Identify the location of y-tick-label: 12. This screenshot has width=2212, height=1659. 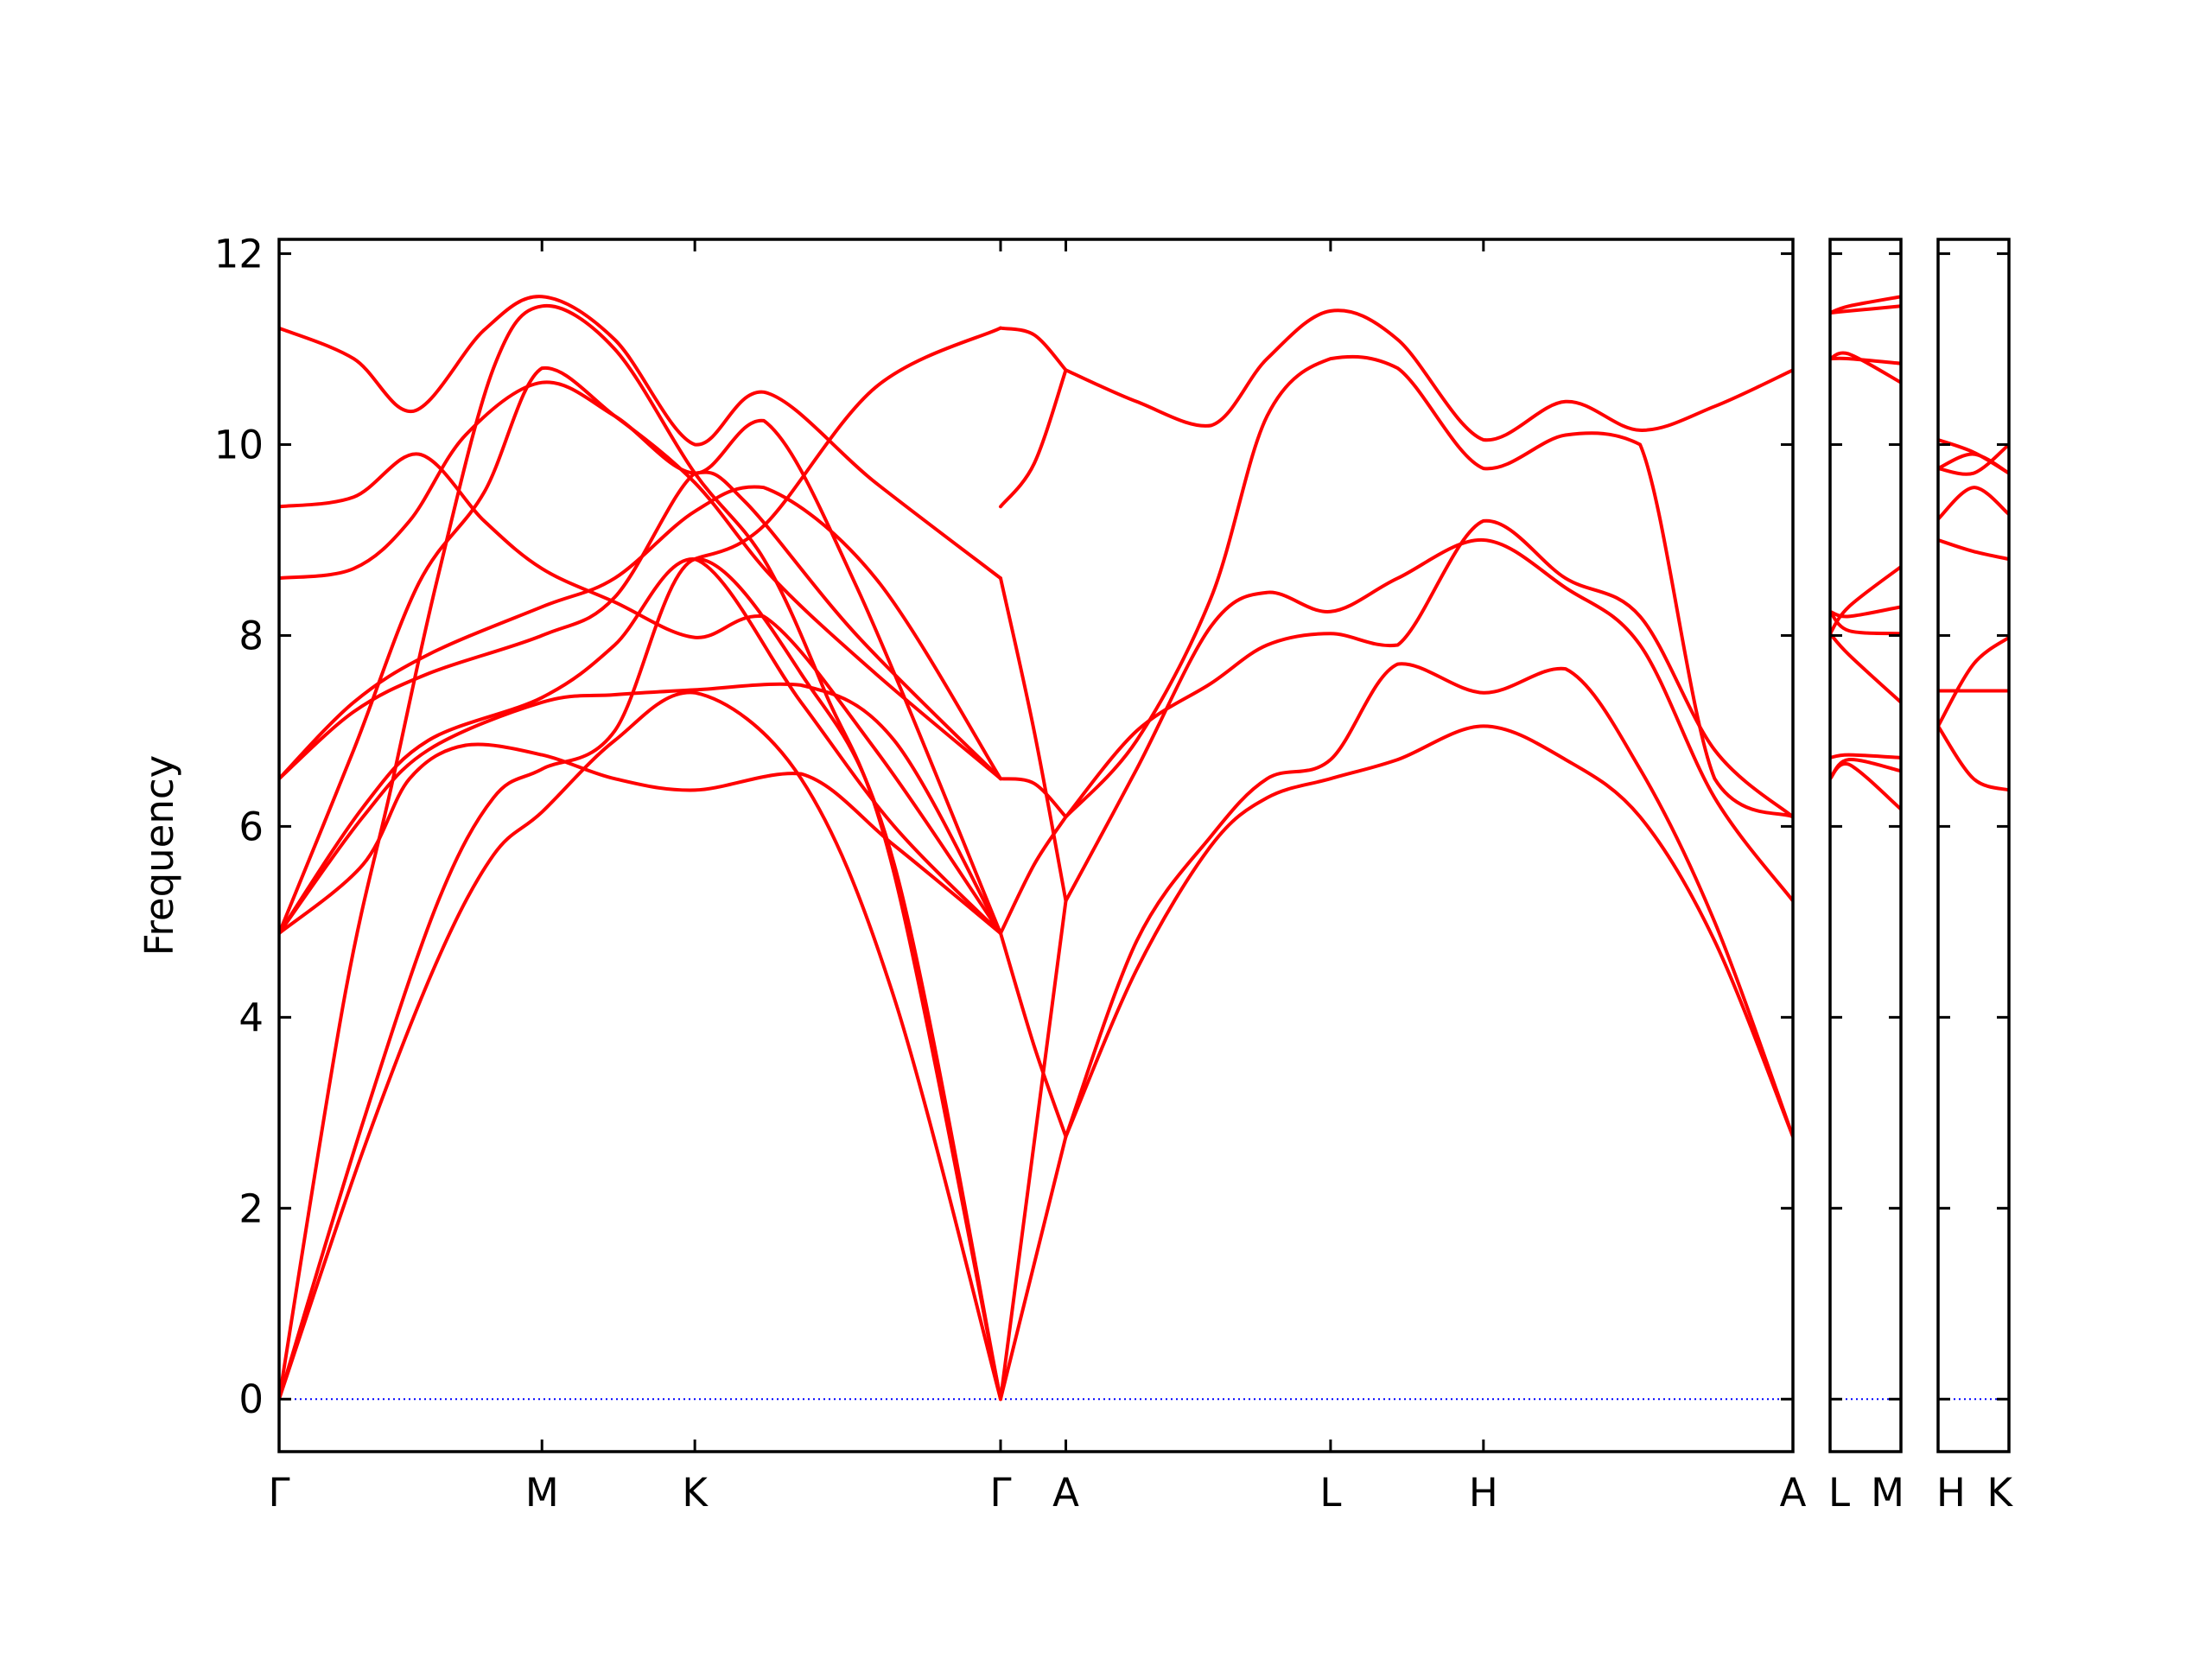
(239, 254).